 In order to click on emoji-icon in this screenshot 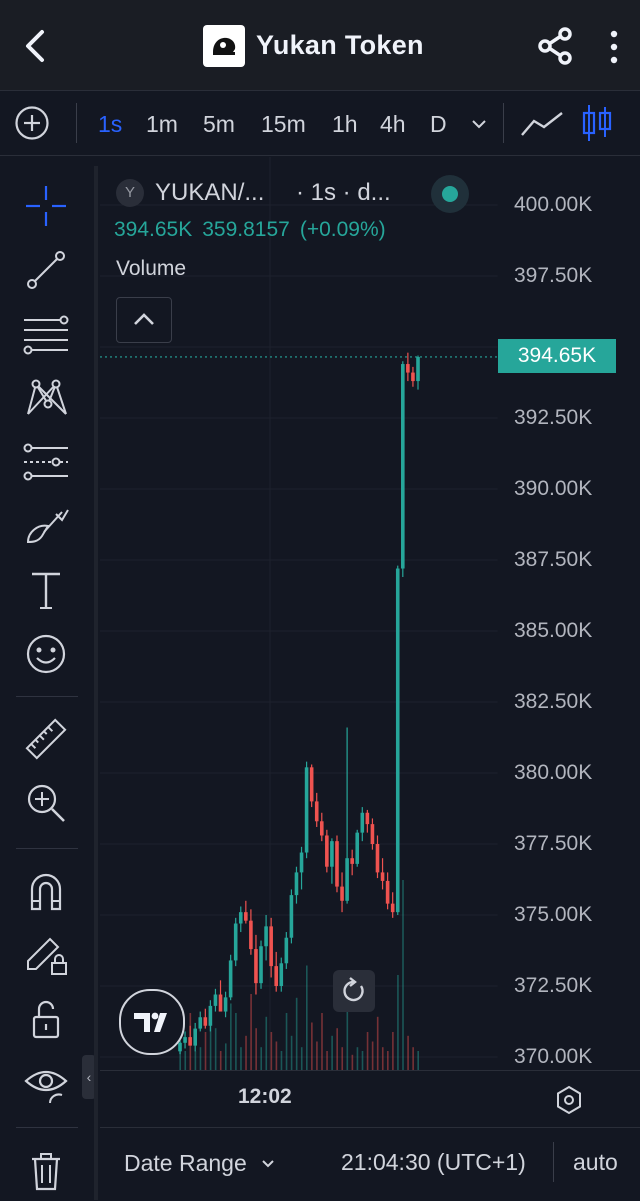, I will do `click(46, 654)`.